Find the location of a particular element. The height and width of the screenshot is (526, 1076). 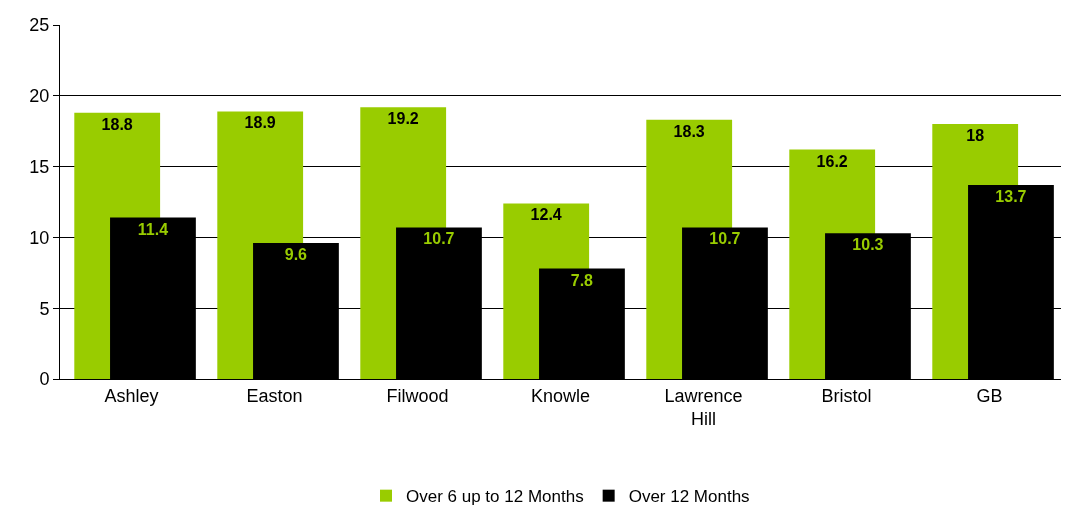

legend-label: Over 12 Months is located at coordinates (689, 497).